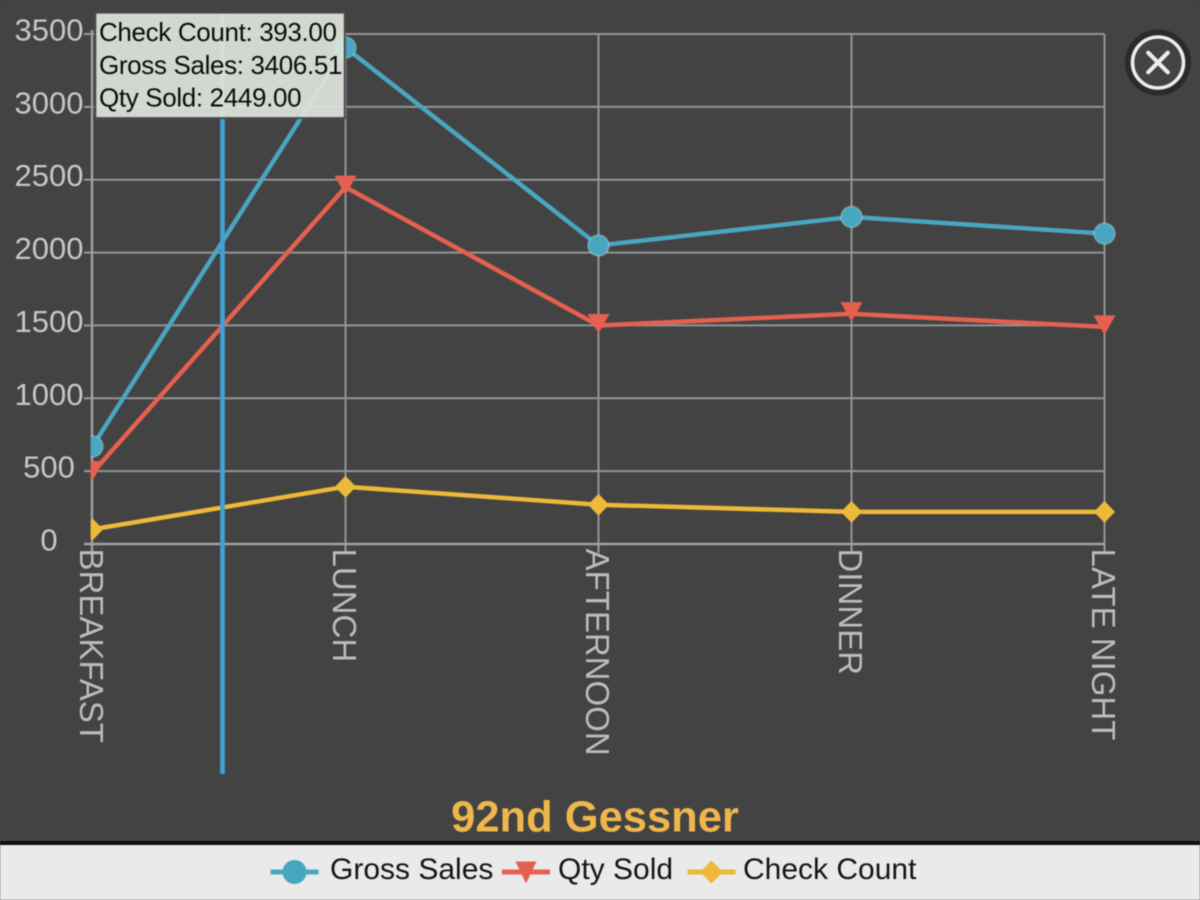 The width and height of the screenshot is (1200, 900). I want to click on svg-text: Check Count: 393.00, so click(218, 32).